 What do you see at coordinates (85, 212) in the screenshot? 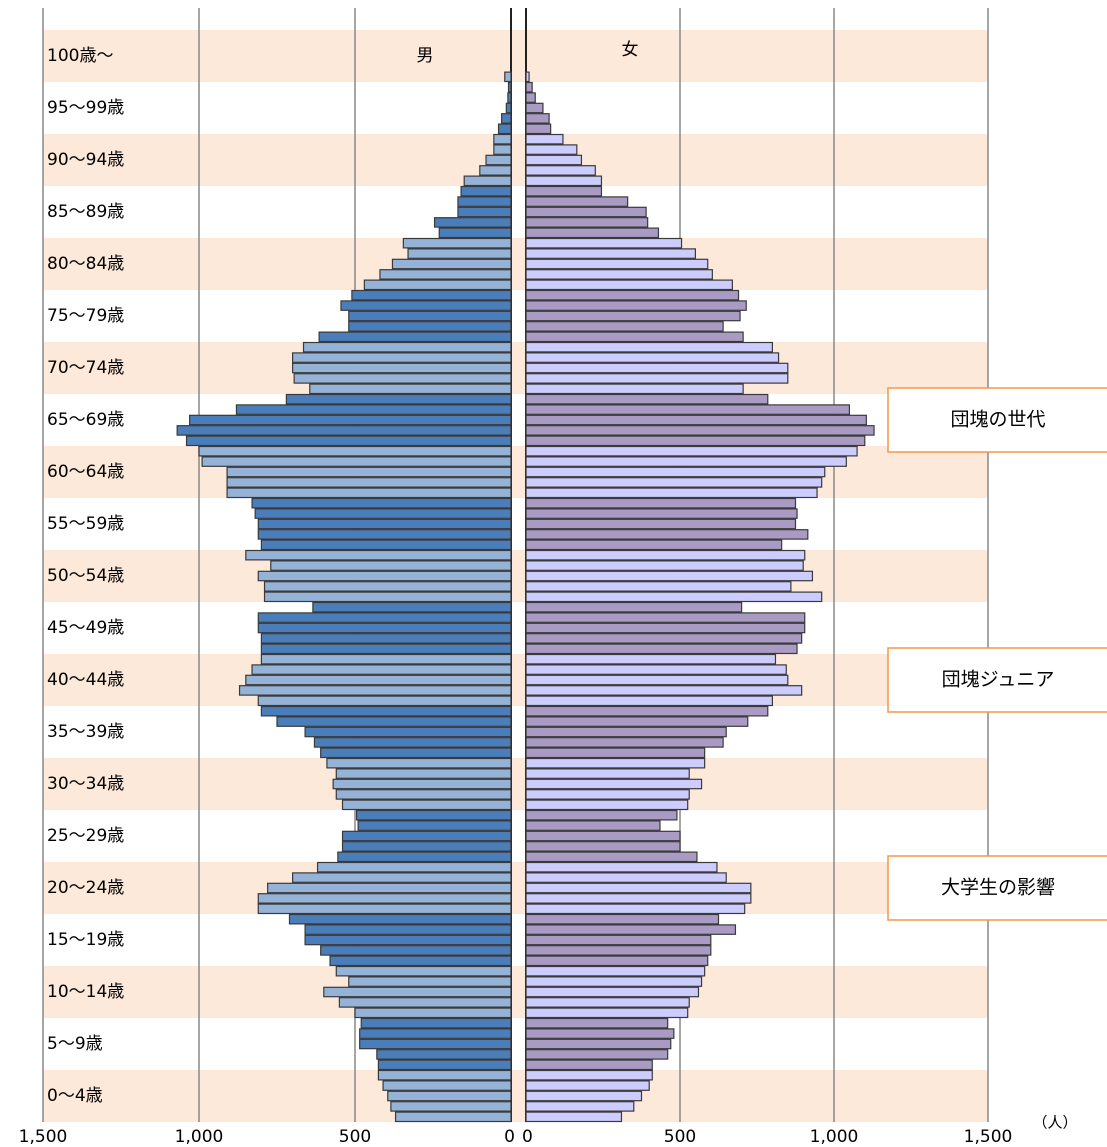
I see `age-group-label: 85〜89歳` at bounding box center [85, 212].